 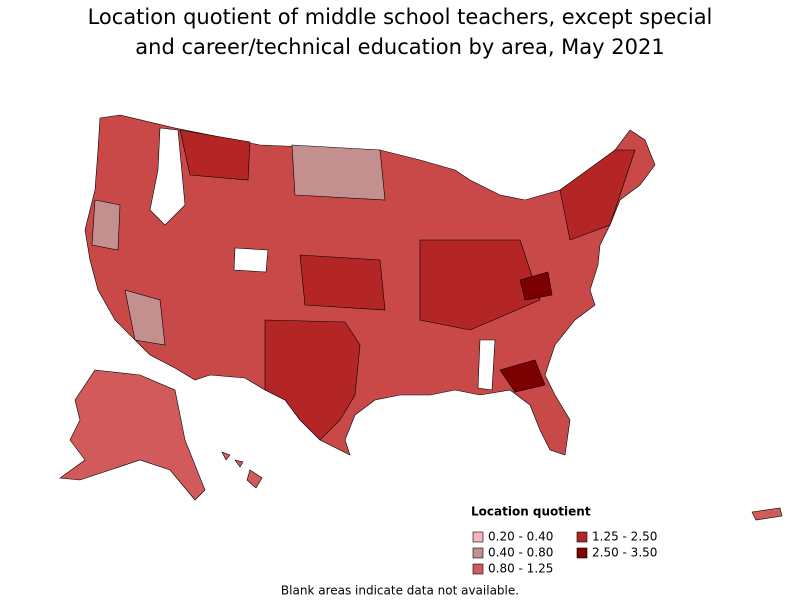 I want to click on legend-label: 2.50 - 3.50, so click(x=624, y=553).